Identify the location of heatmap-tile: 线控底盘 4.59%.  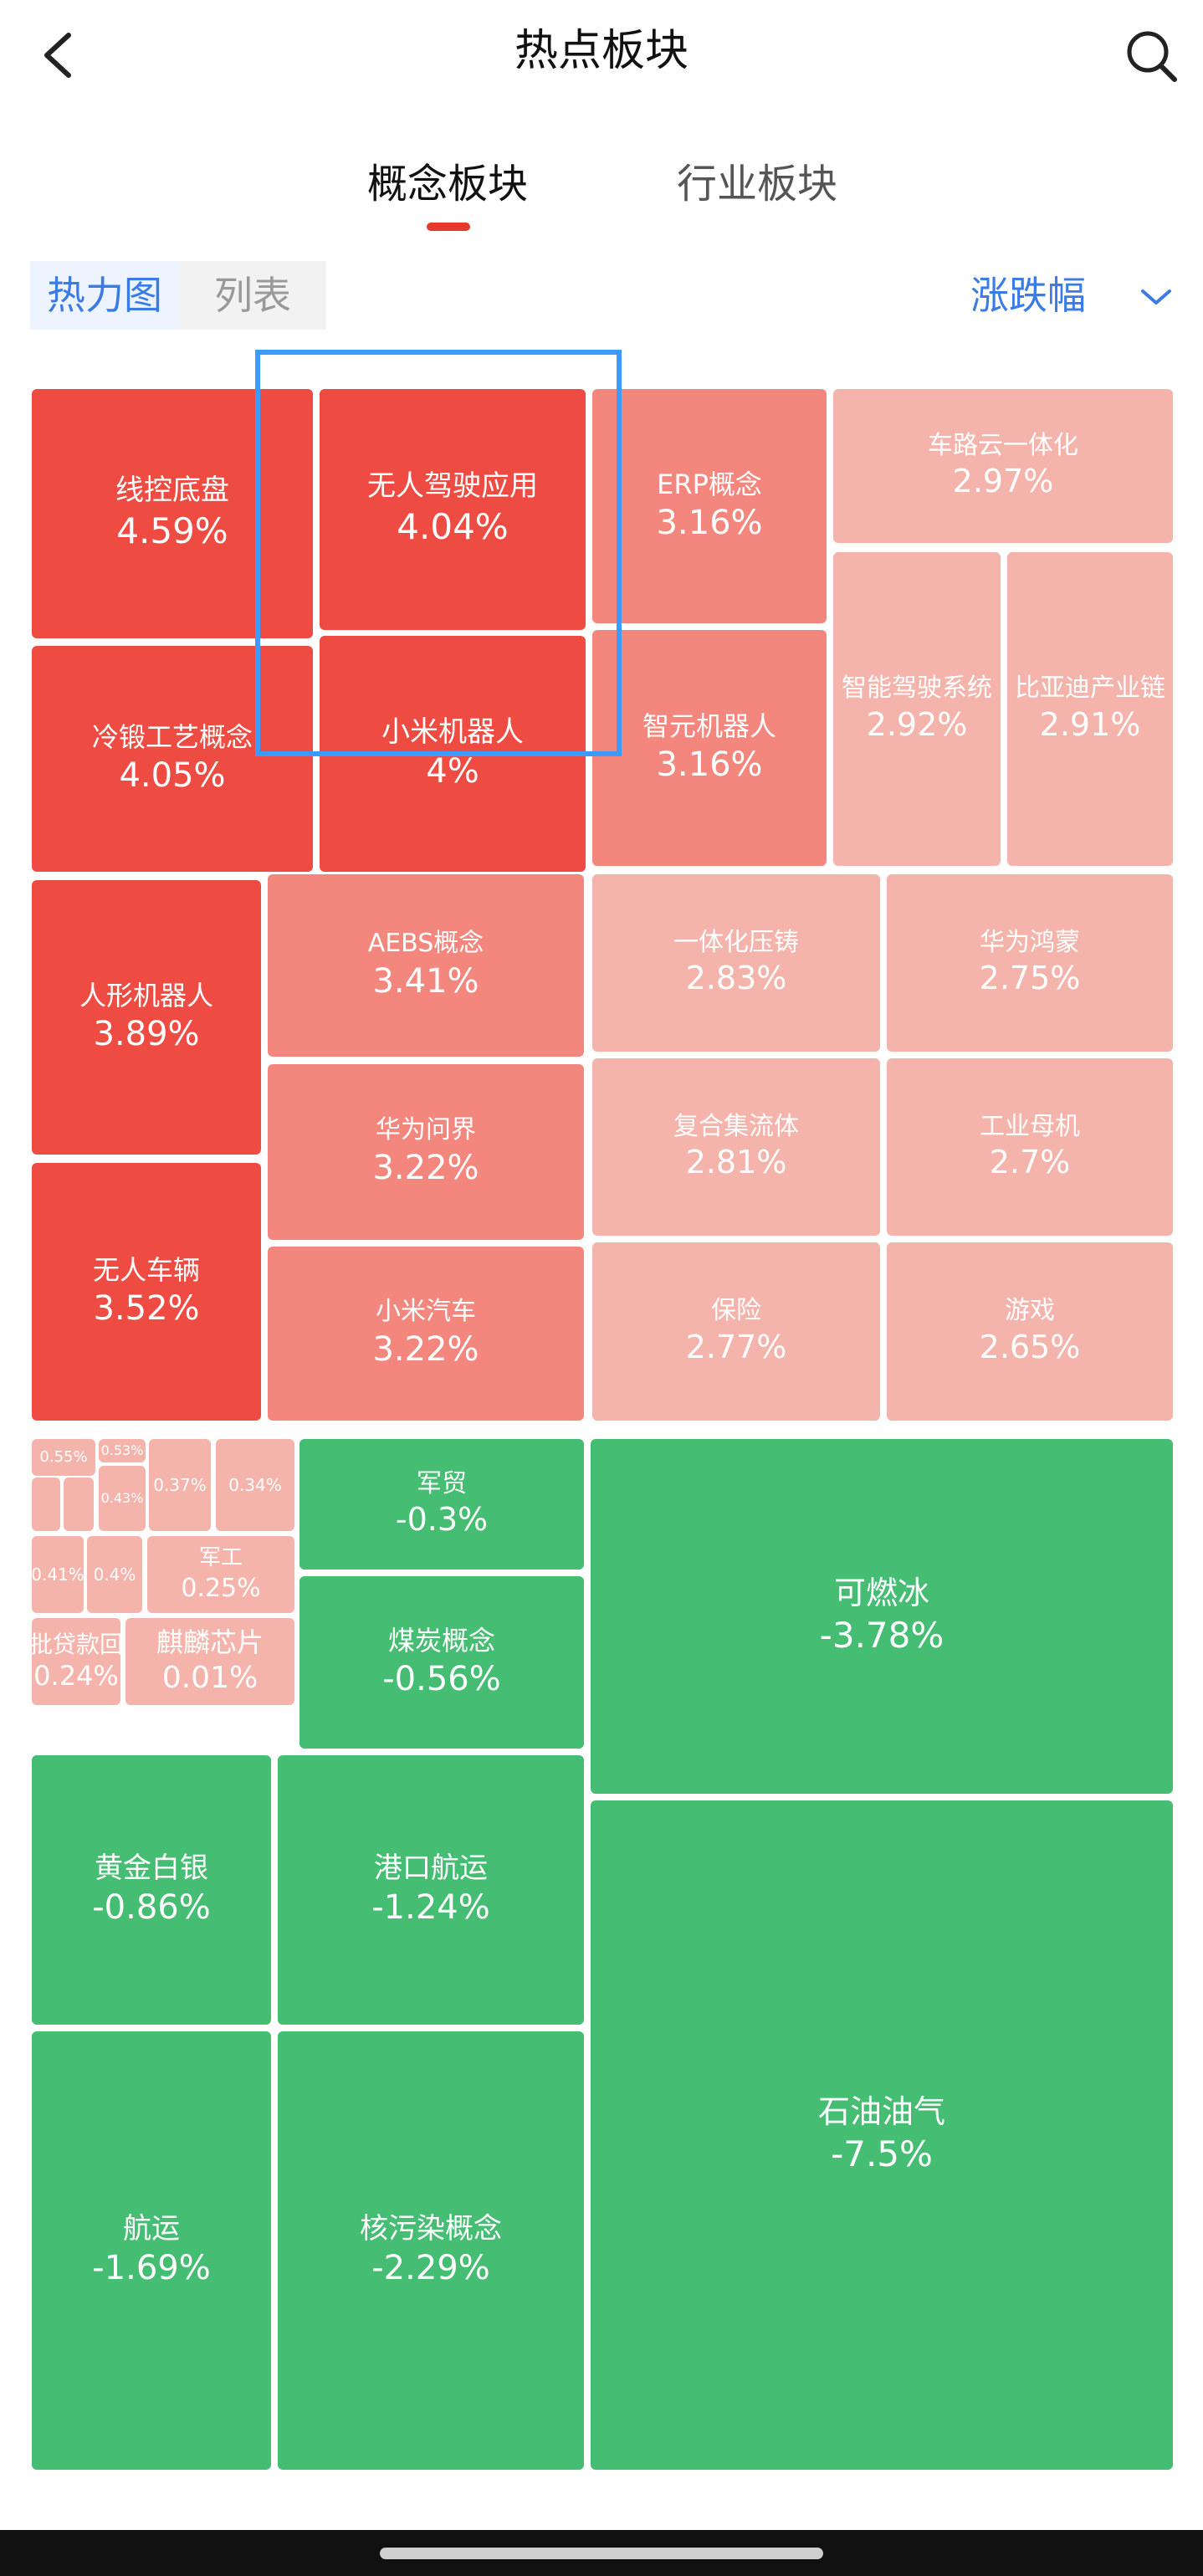
(173, 514).